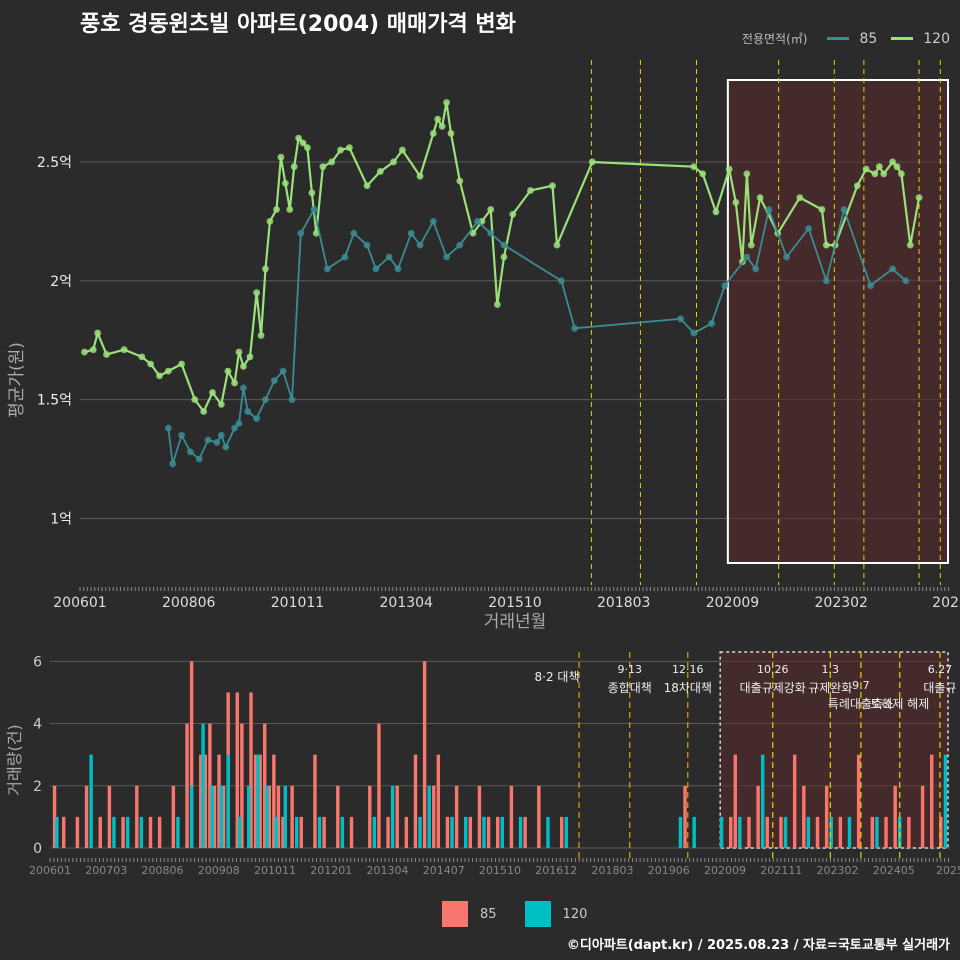 The width and height of the screenshot is (960, 960). What do you see at coordinates (17, 380) in the screenshot?
I see `y-axis-title: 평균가(원)` at bounding box center [17, 380].